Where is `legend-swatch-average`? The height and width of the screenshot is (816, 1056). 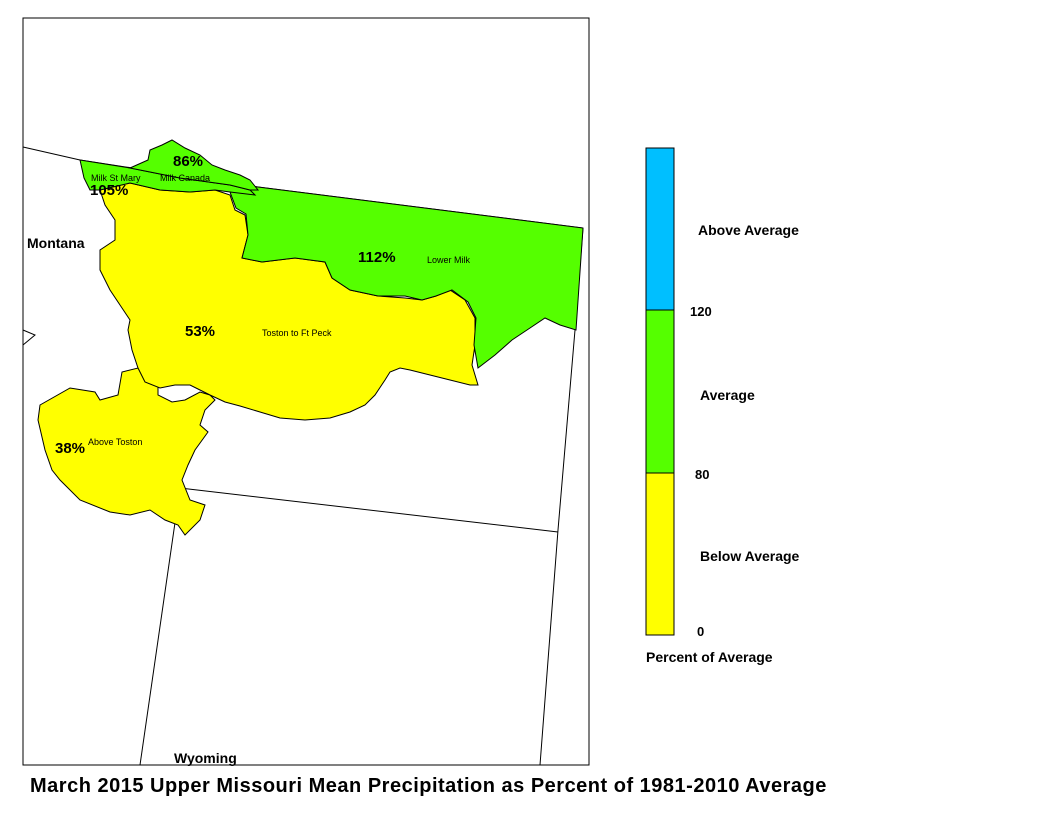
legend-swatch-average is located at coordinates (660, 391).